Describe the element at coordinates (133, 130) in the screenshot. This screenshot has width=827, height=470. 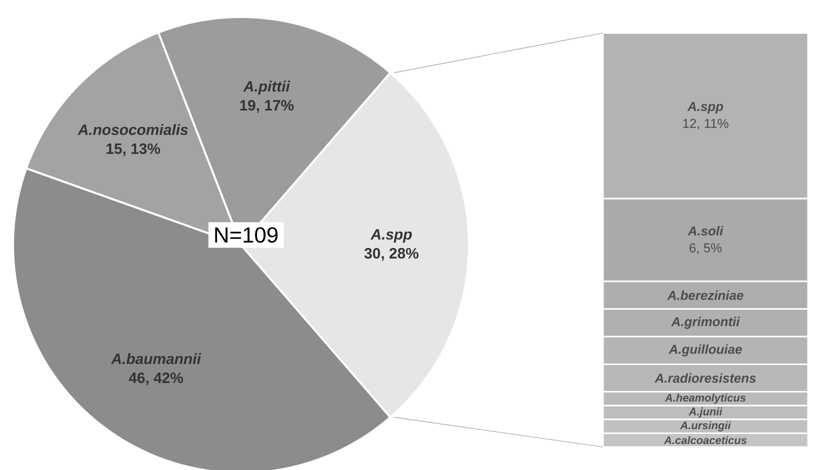
I see `slice-label: A.nosocomialis` at that location.